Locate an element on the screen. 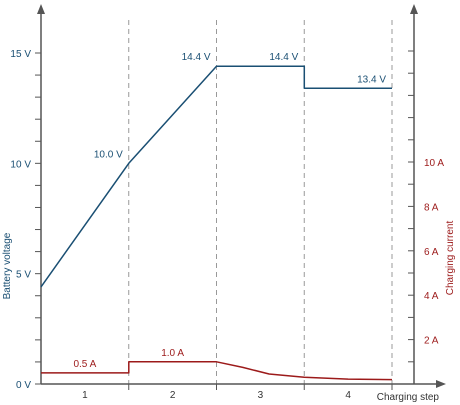  x-axis-title: Charging step is located at coordinates (408, 397).